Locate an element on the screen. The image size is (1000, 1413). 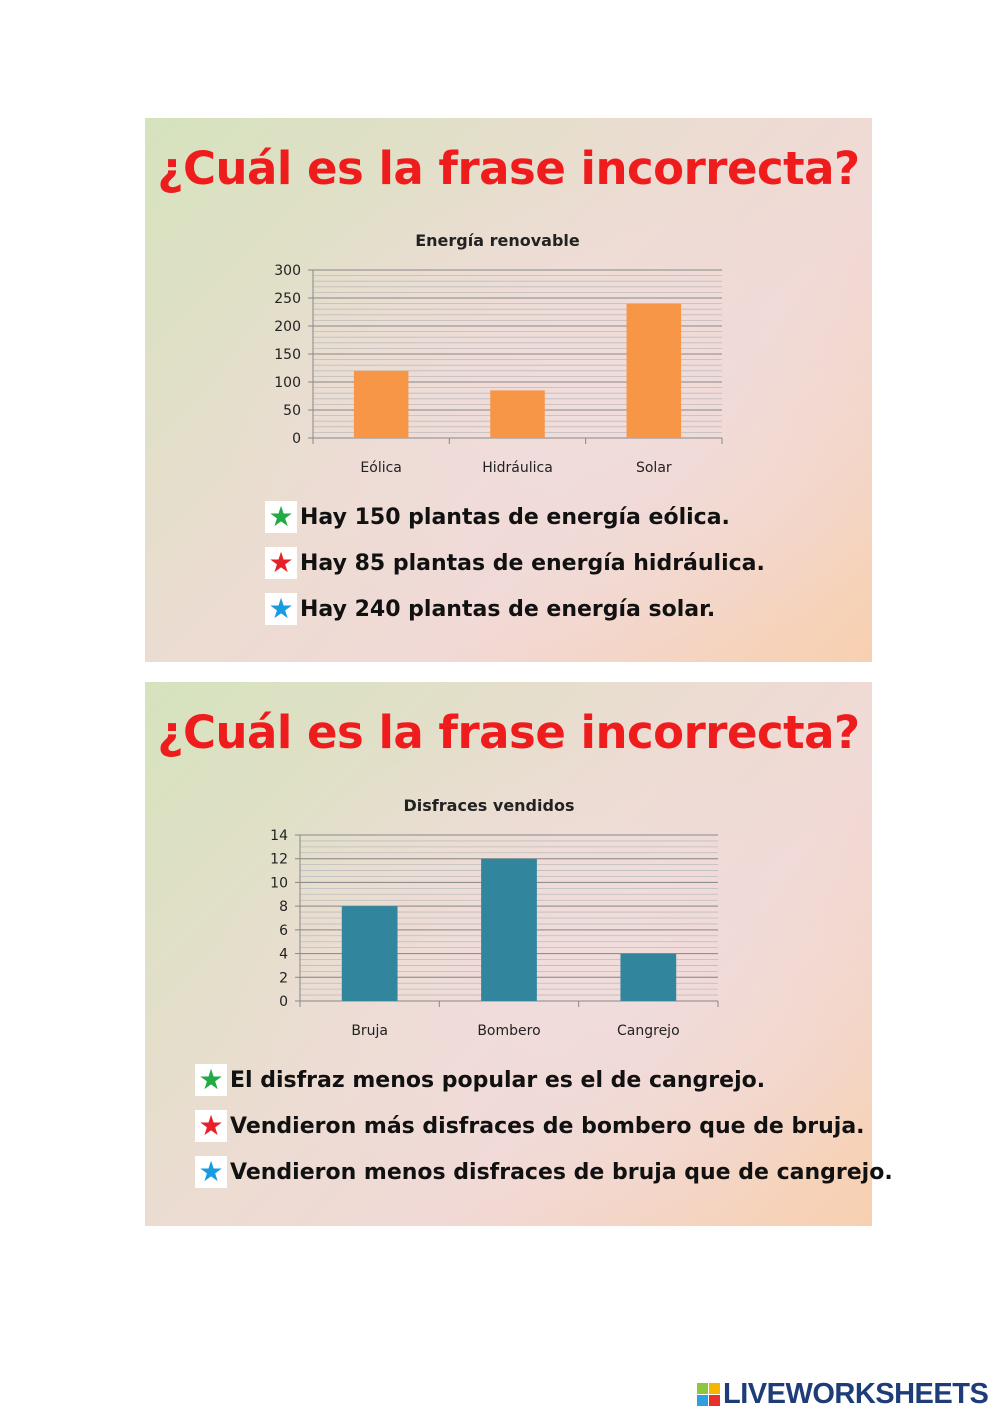
option-2: ★ Hay 85 plantas de energía hidráulica. is located at coordinates (515, 563).